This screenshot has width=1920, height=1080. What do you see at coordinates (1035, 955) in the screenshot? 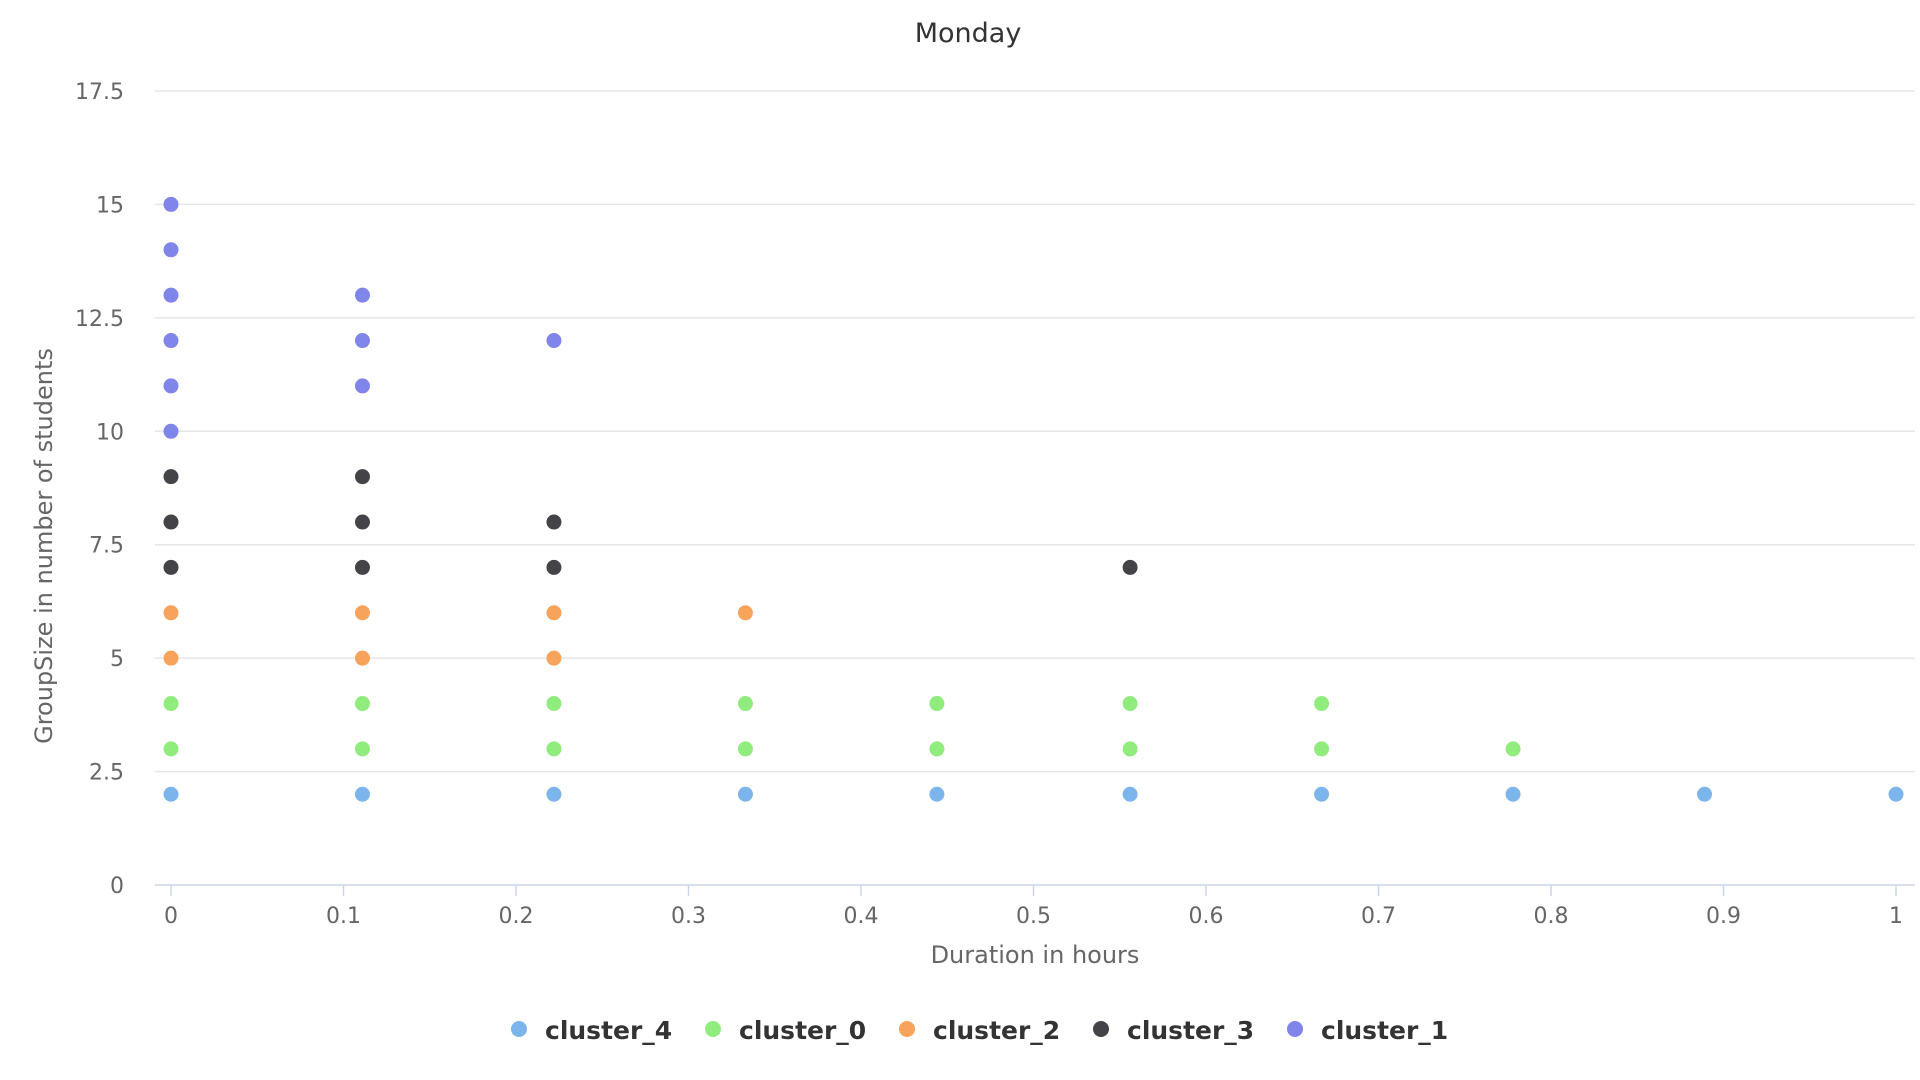
I see `x-axis-title: Duration in hours` at bounding box center [1035, 955].